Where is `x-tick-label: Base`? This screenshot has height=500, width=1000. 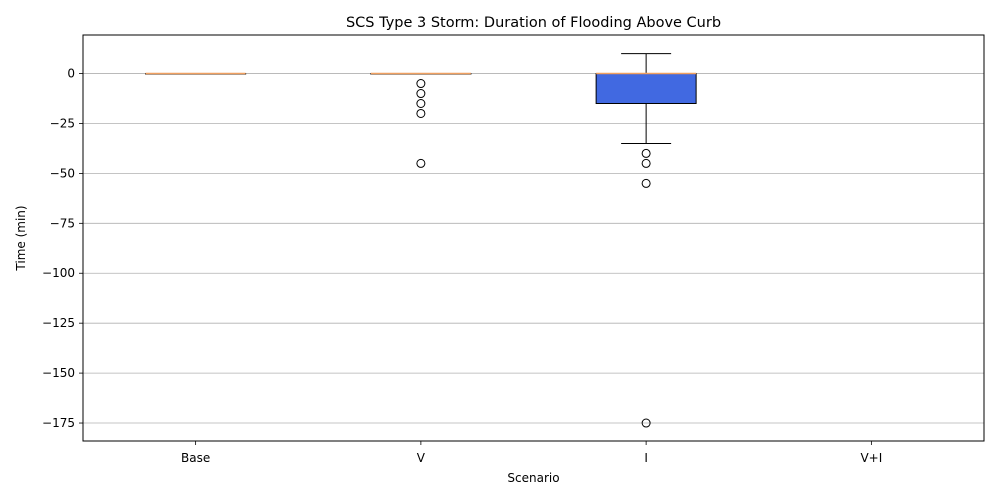 x-tick-label: Base is located at coordinates (195, 458).